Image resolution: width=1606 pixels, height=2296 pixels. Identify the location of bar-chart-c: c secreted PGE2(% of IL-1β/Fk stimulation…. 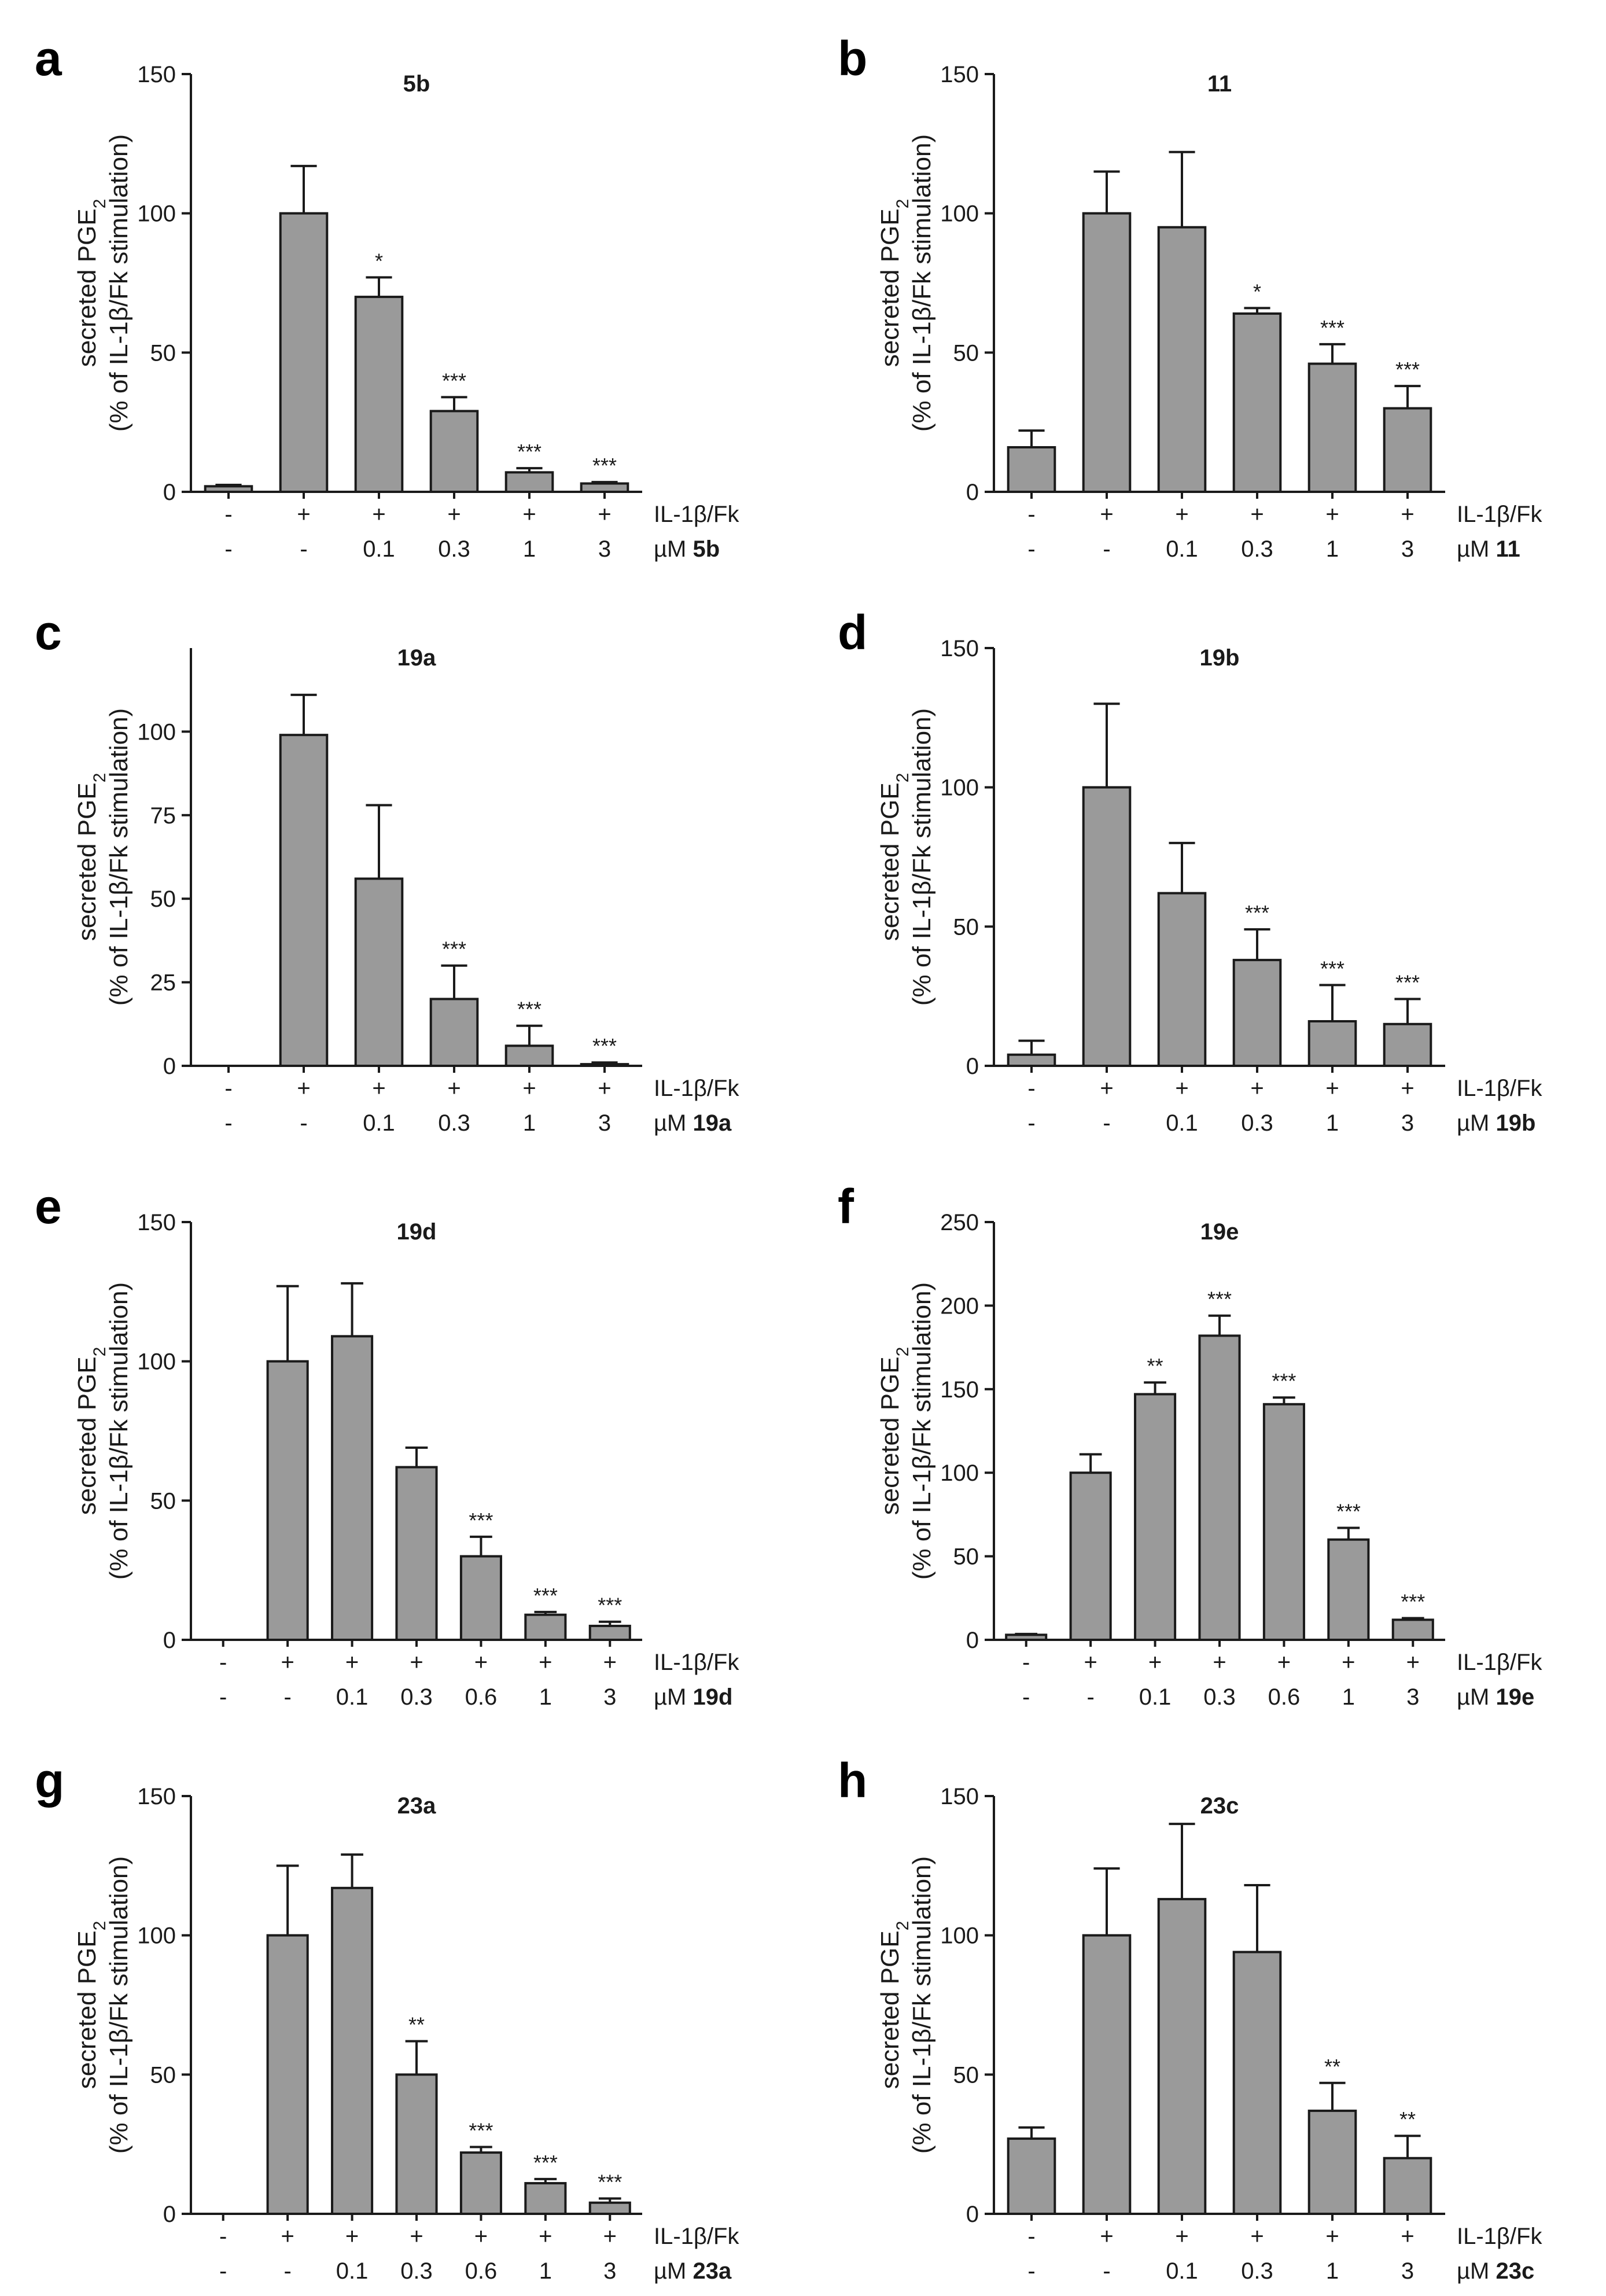
(387, 870).